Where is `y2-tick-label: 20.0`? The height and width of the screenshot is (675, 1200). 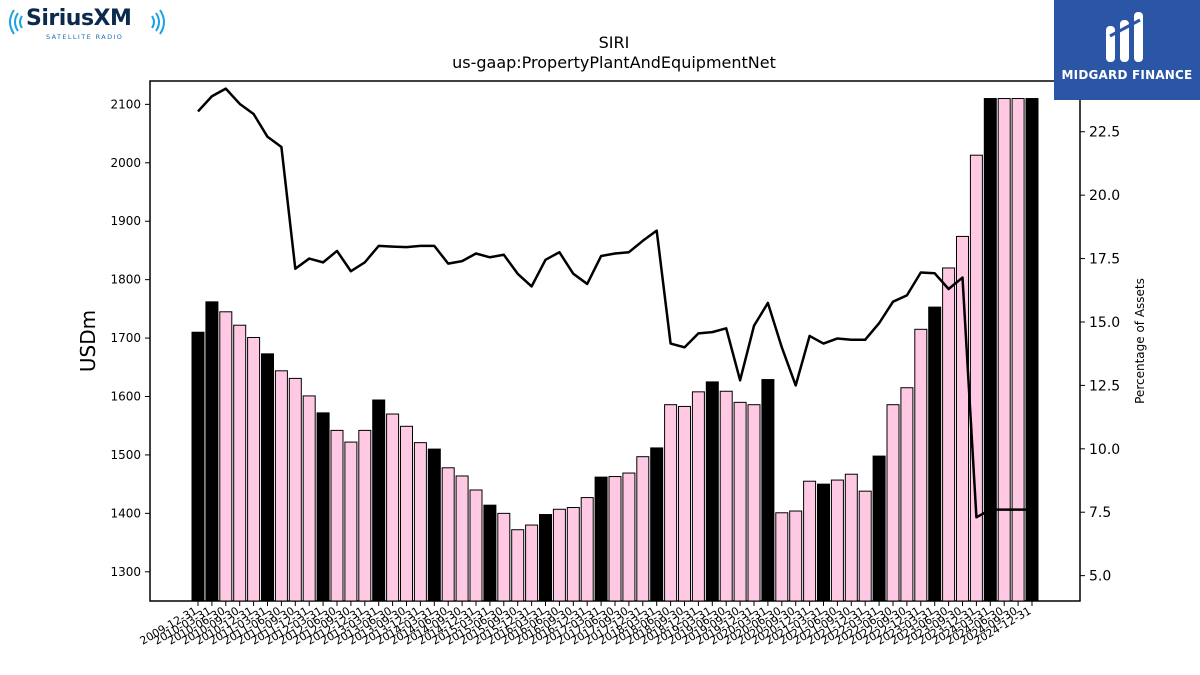
y2-tick-label: 20.0 is located at coordinates (1104, 196).